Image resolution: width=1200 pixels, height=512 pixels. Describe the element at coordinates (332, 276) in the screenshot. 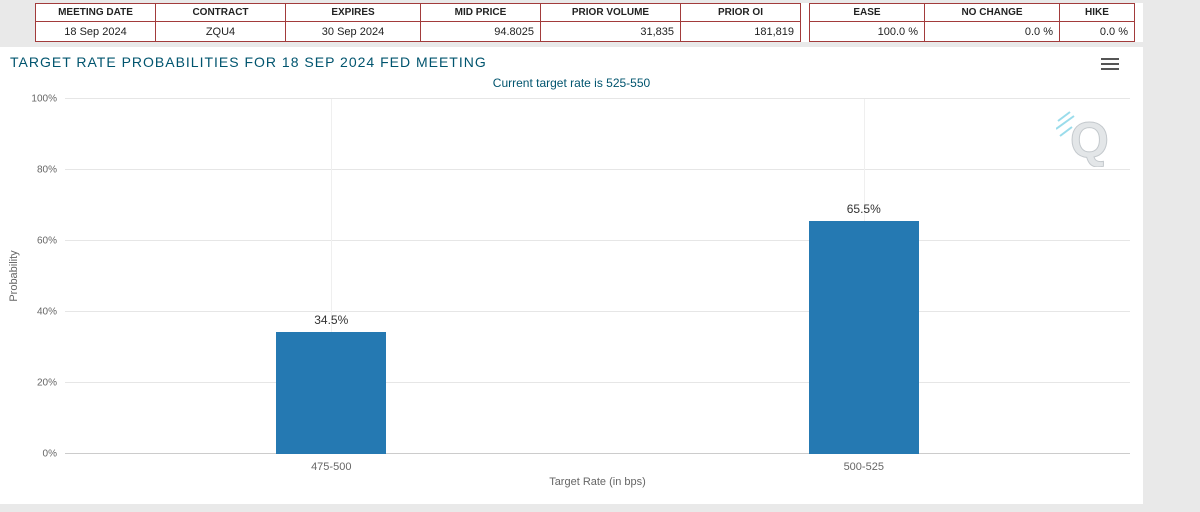

I see `x-gridline` at that location.